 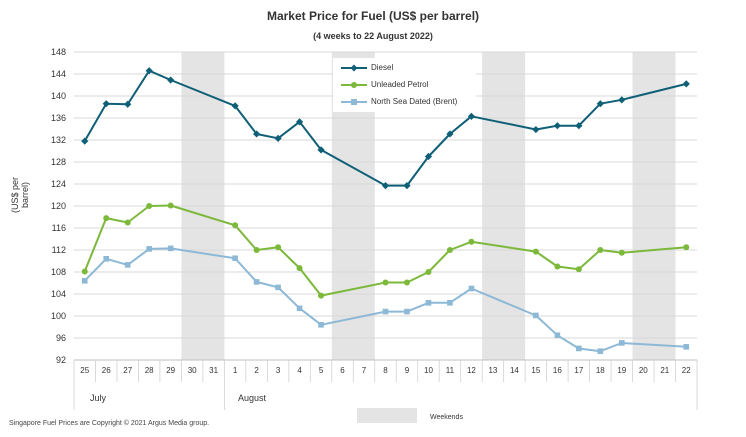 What do you see at coordinates (373, 36) in the screenshot?
I see `chart-subtitle: (4 weeks to 22 August 2022)` at bounding box center [373, 36].